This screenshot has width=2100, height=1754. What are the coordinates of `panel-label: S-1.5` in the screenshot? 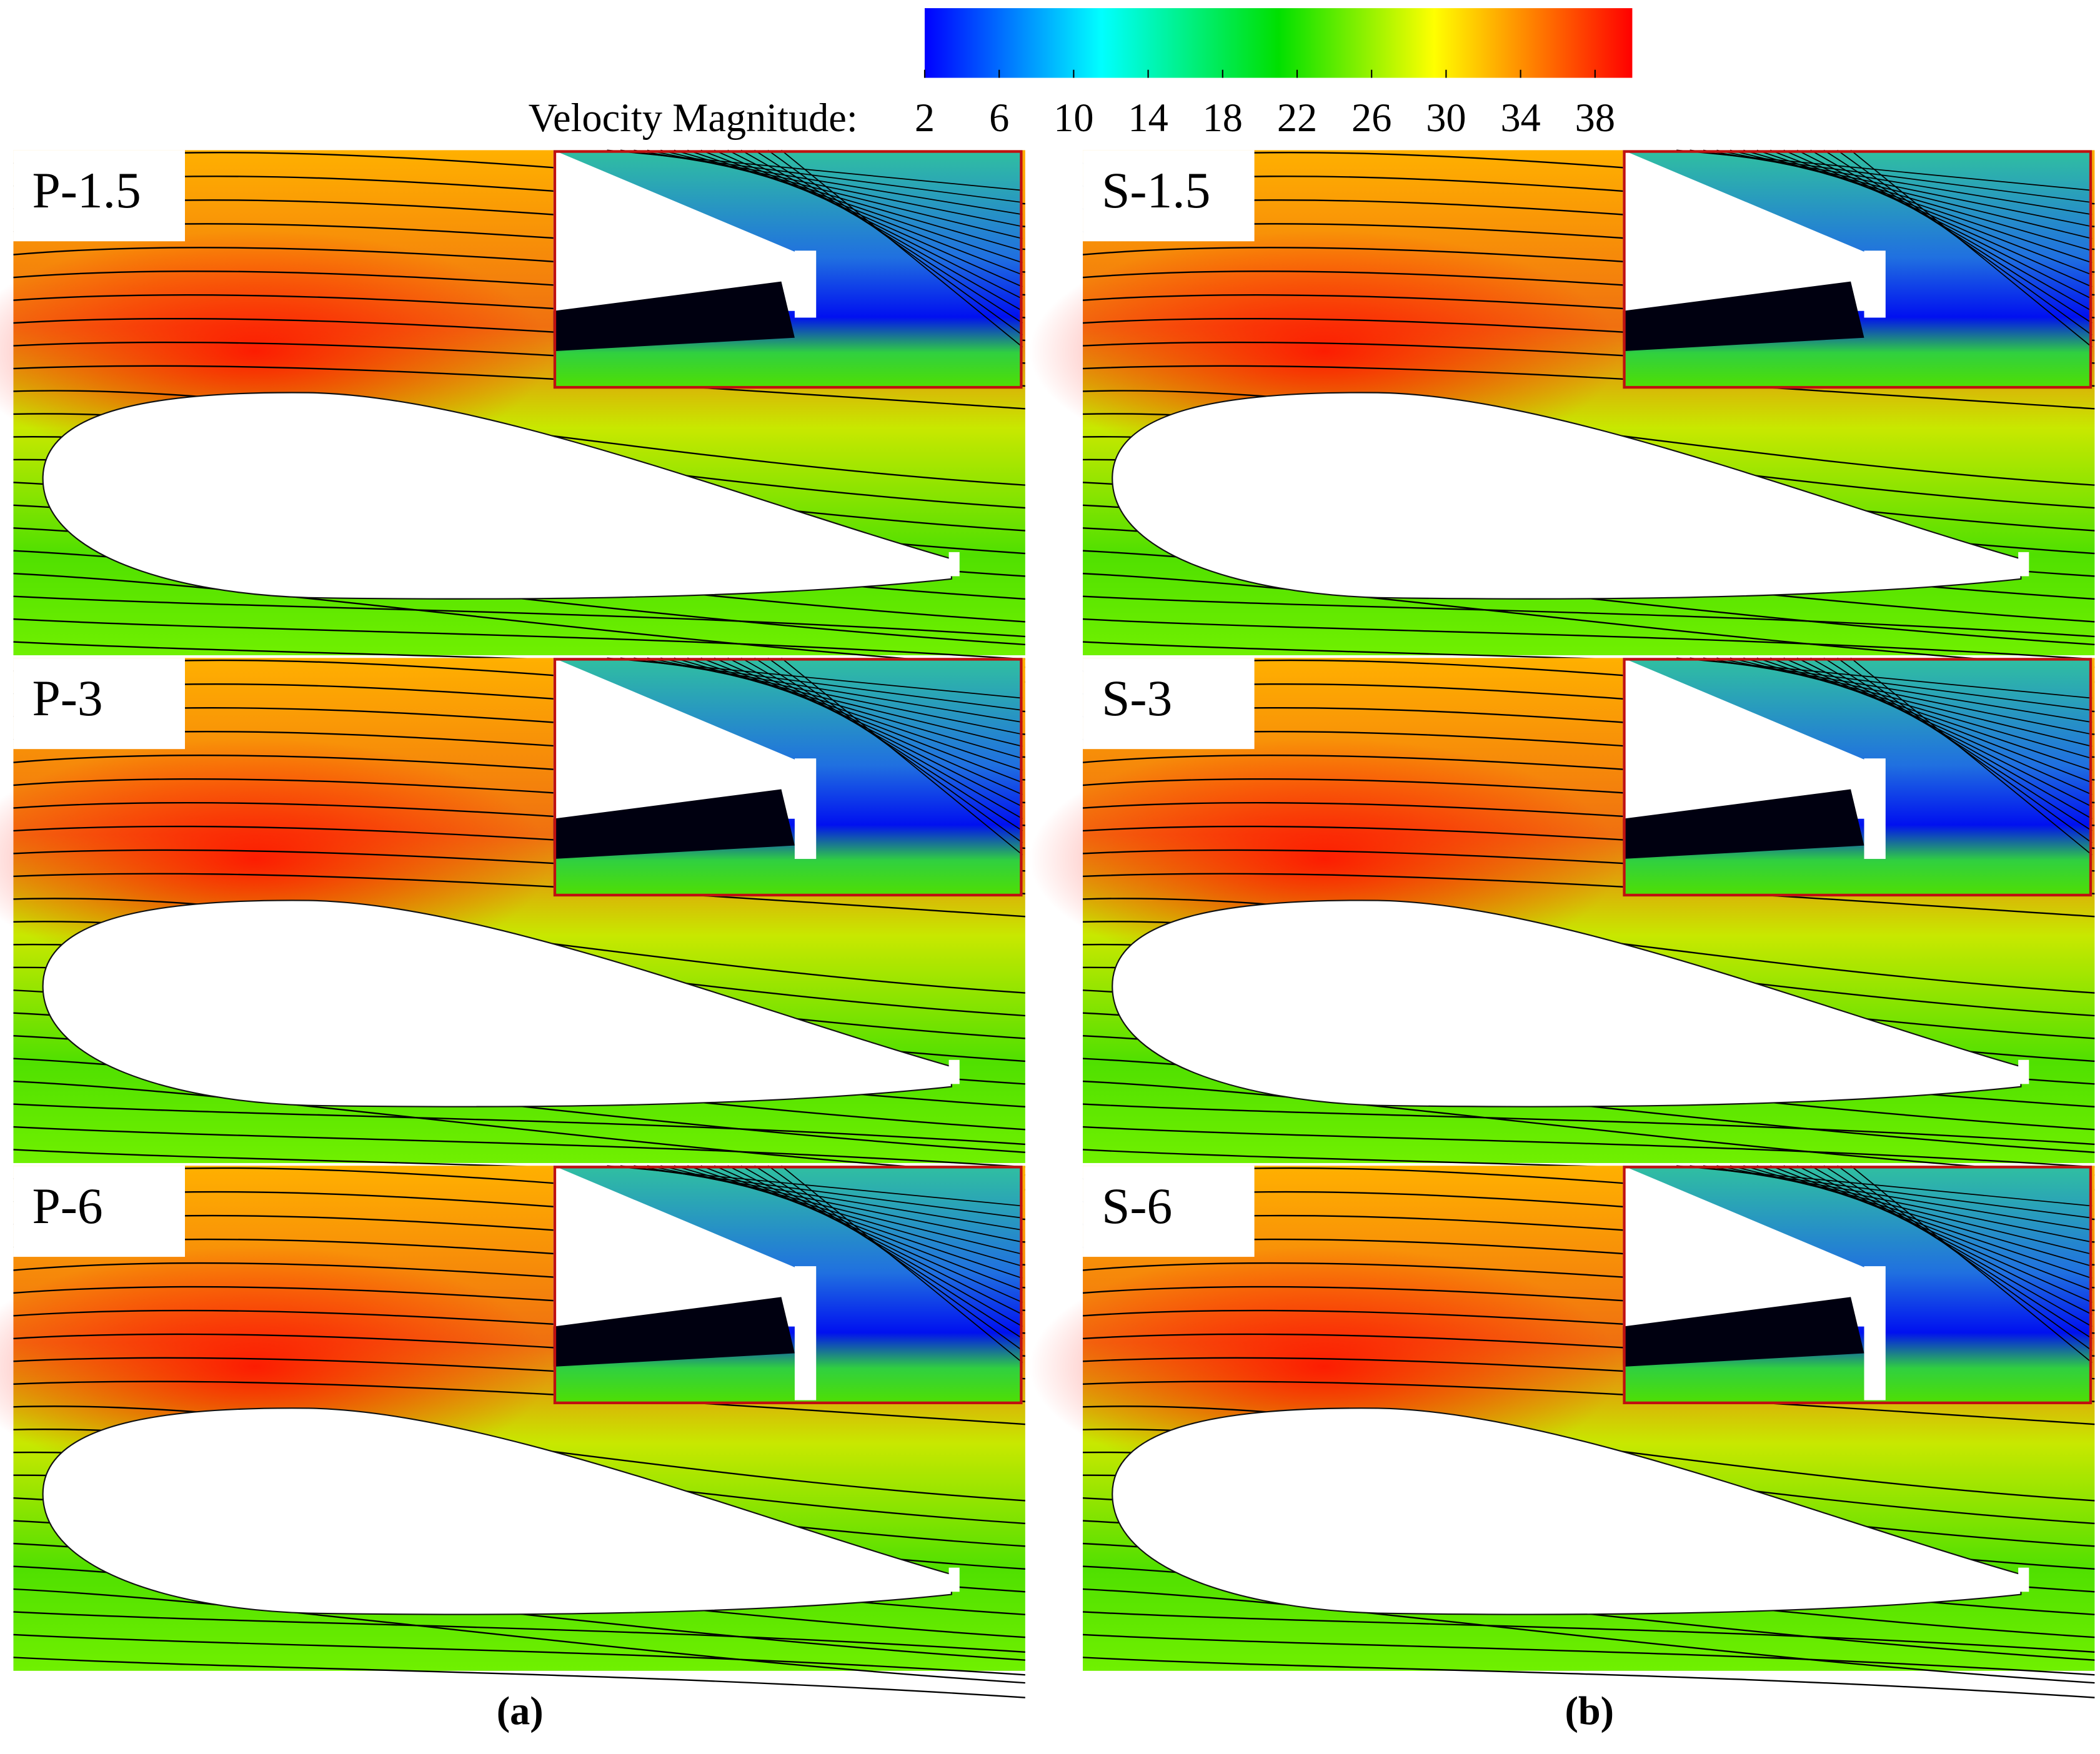 It's located at (1156, 190).